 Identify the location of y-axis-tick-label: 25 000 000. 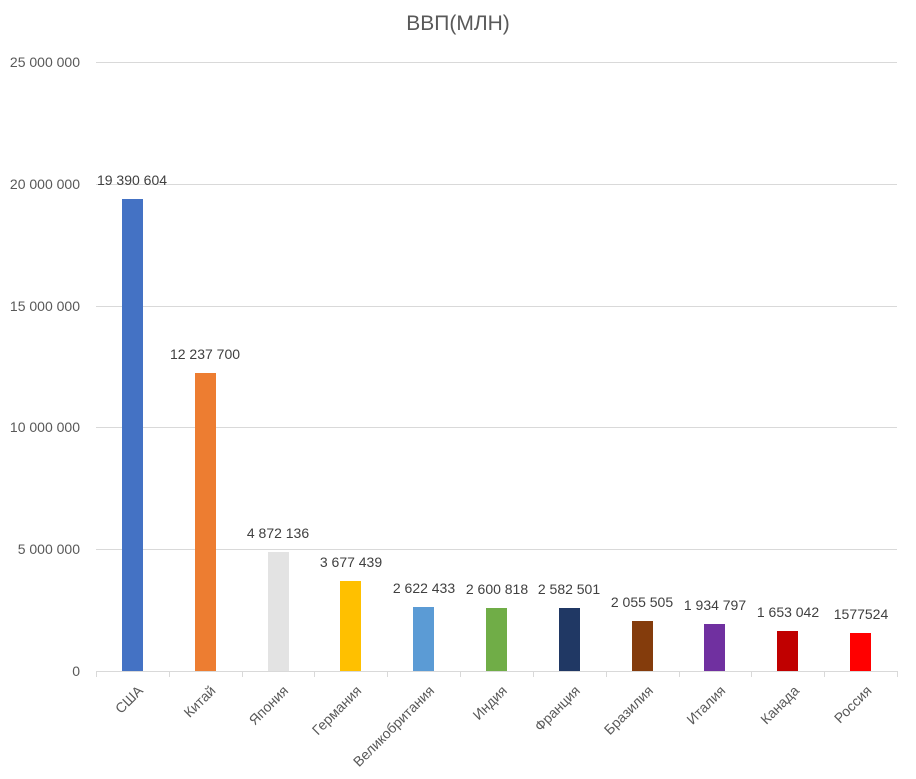
(44, 62).